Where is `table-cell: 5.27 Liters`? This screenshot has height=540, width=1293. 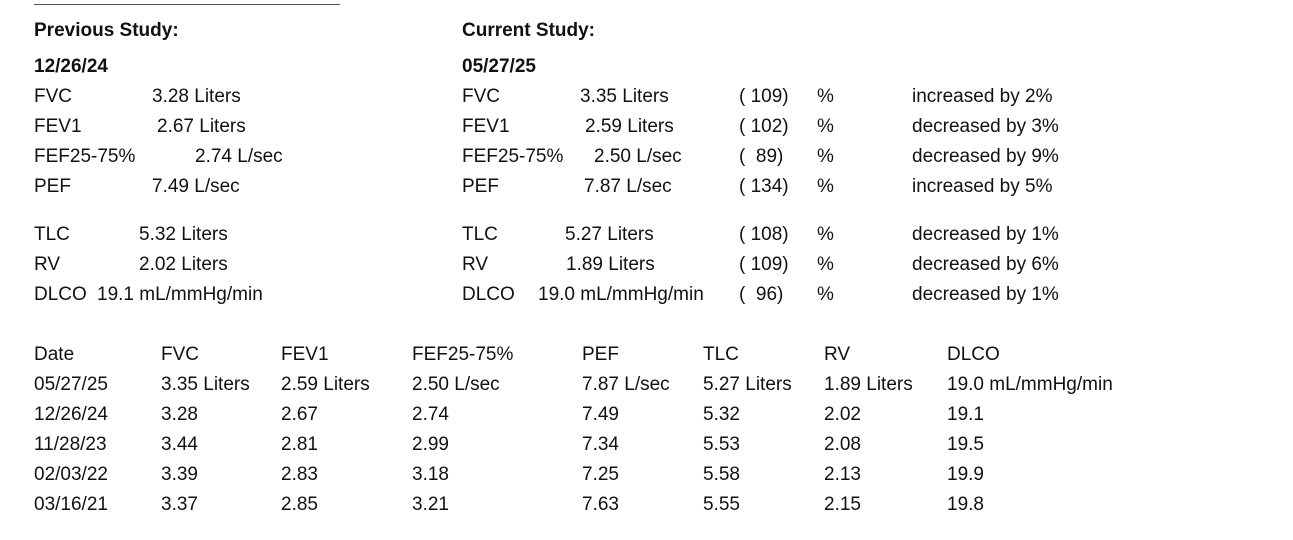 table-cell: 5.27 Liters is located at coordinates (747, 384).